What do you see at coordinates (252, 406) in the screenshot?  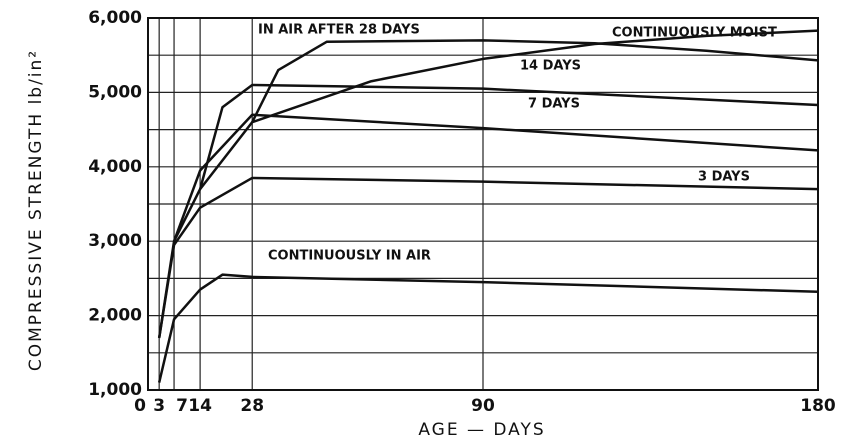 I see `x-tick-label: 28` at bounding box center [252, 406].